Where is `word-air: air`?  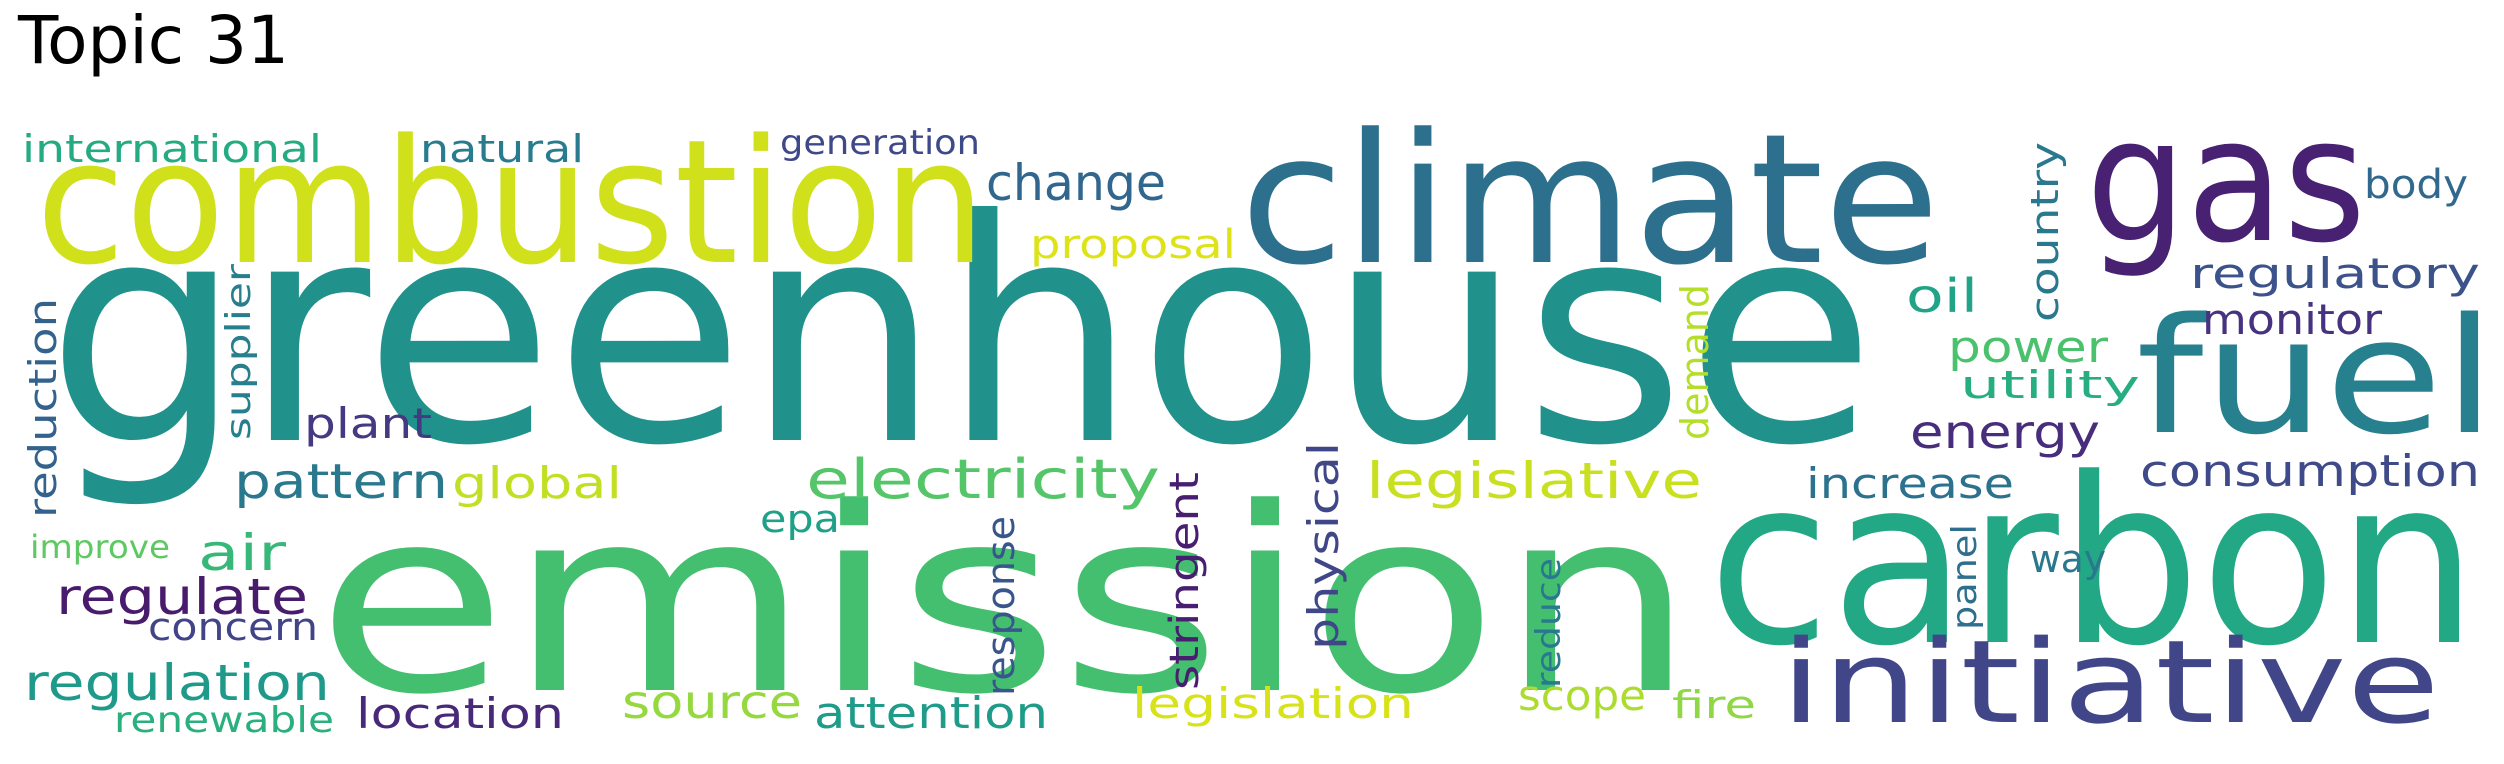
word-air: air is located at coordinates (242, 553).